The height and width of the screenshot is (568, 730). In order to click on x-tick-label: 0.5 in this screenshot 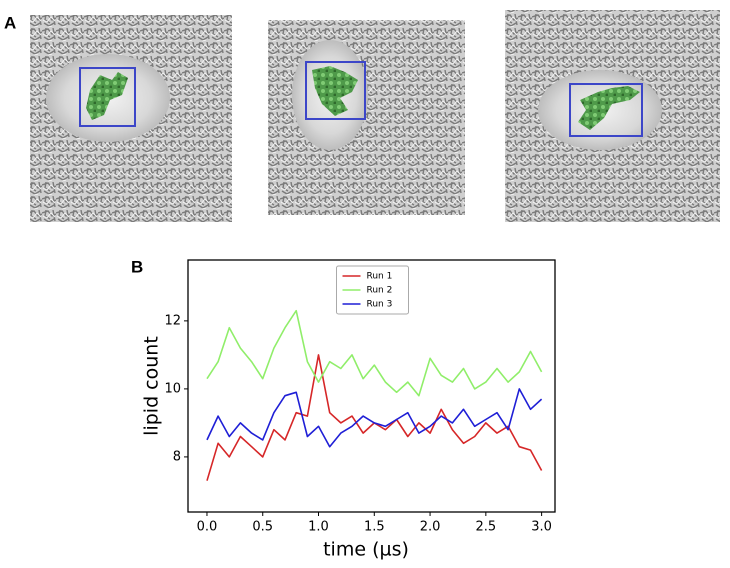, I will do `click(262, 527)`.